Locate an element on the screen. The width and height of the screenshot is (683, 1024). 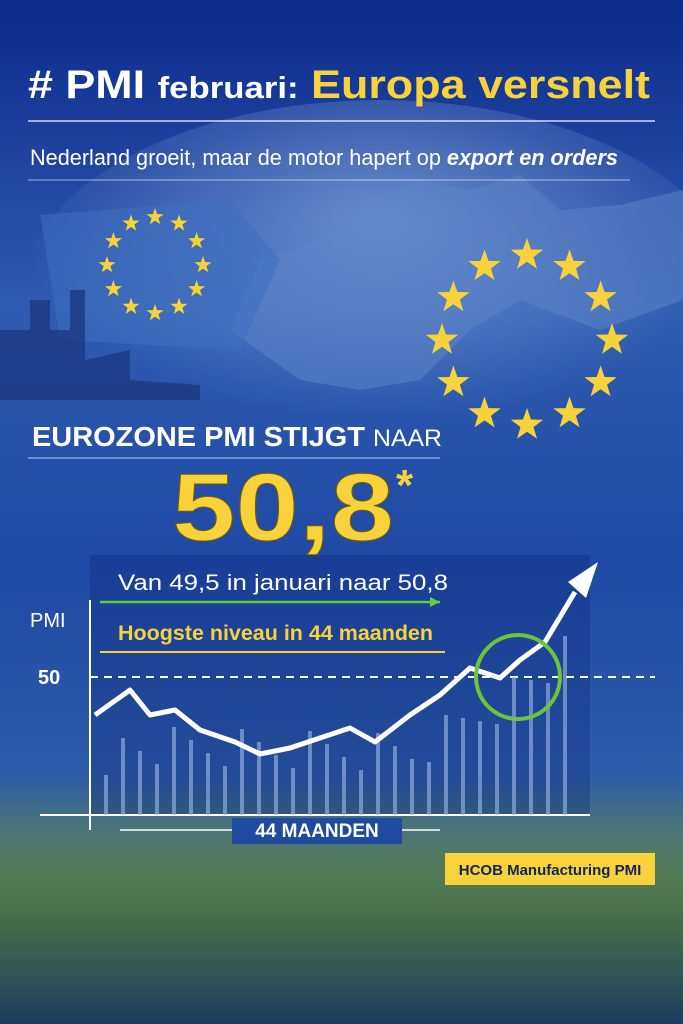
x-label-bg is located at coordinates (317, 831).